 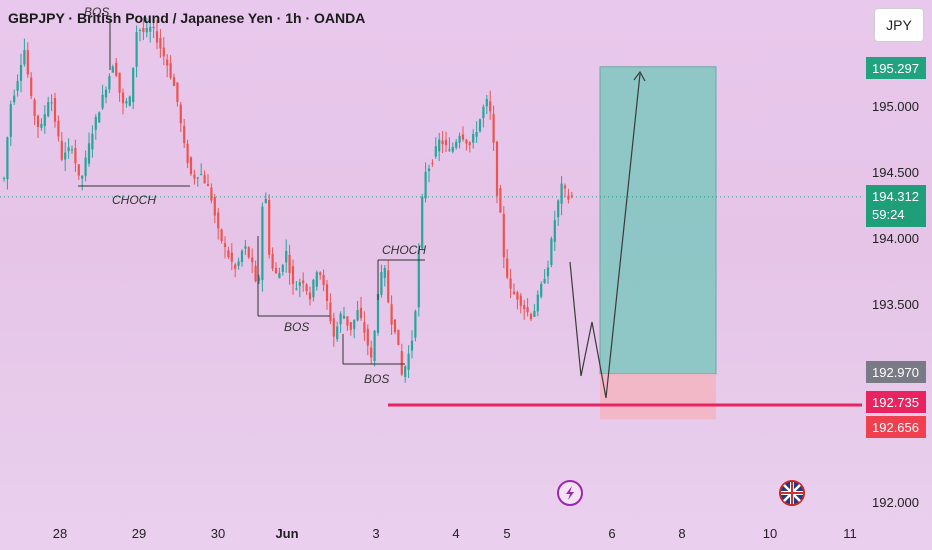 I want to click on reward-zone, so click(x=658, y=220).